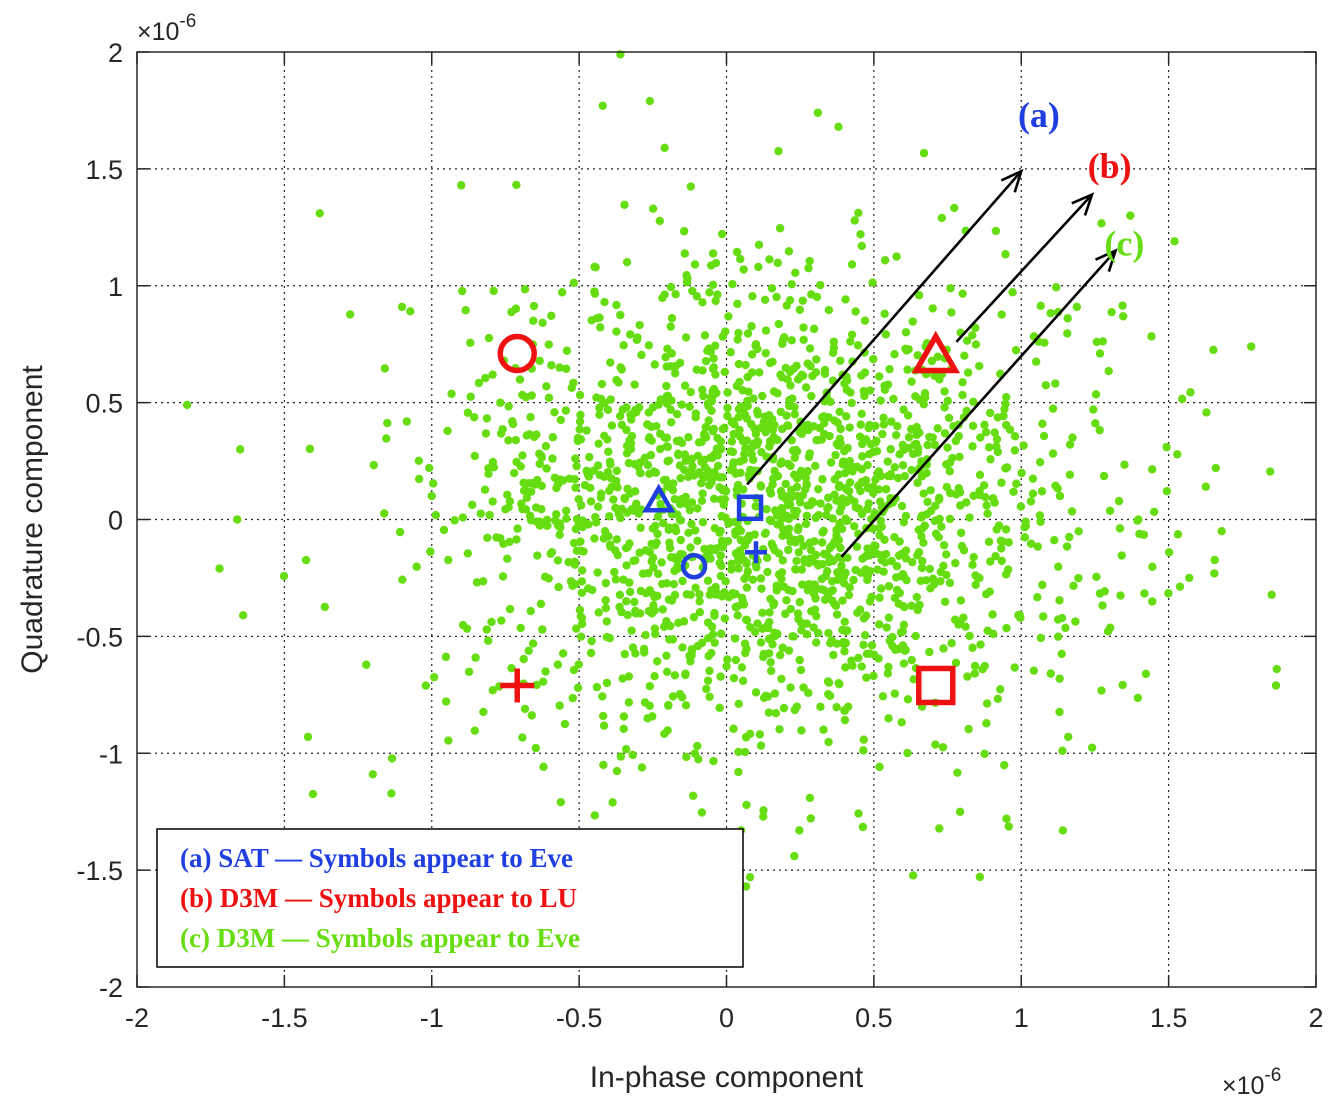  Describe the element at coordinates (755, 552) in the screenshot. I see `sat-plus-marker` at that location.